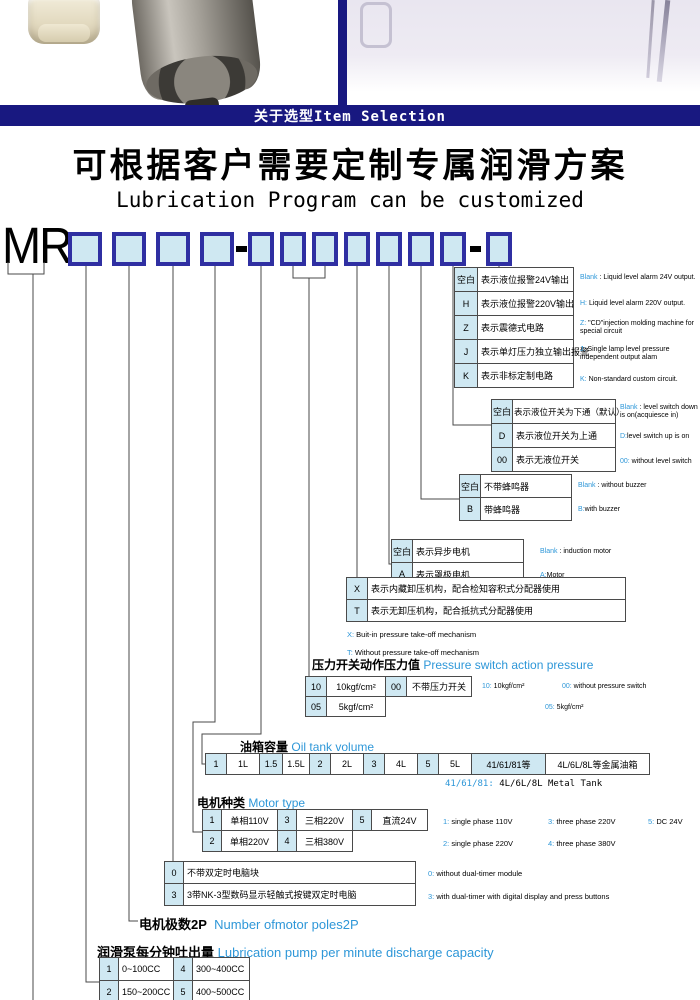 The image size is (700, 1000). Describe the element at coordinates (475, 873) in the screenshot. I see `annotation: 0: without dual-timer module` at that location.